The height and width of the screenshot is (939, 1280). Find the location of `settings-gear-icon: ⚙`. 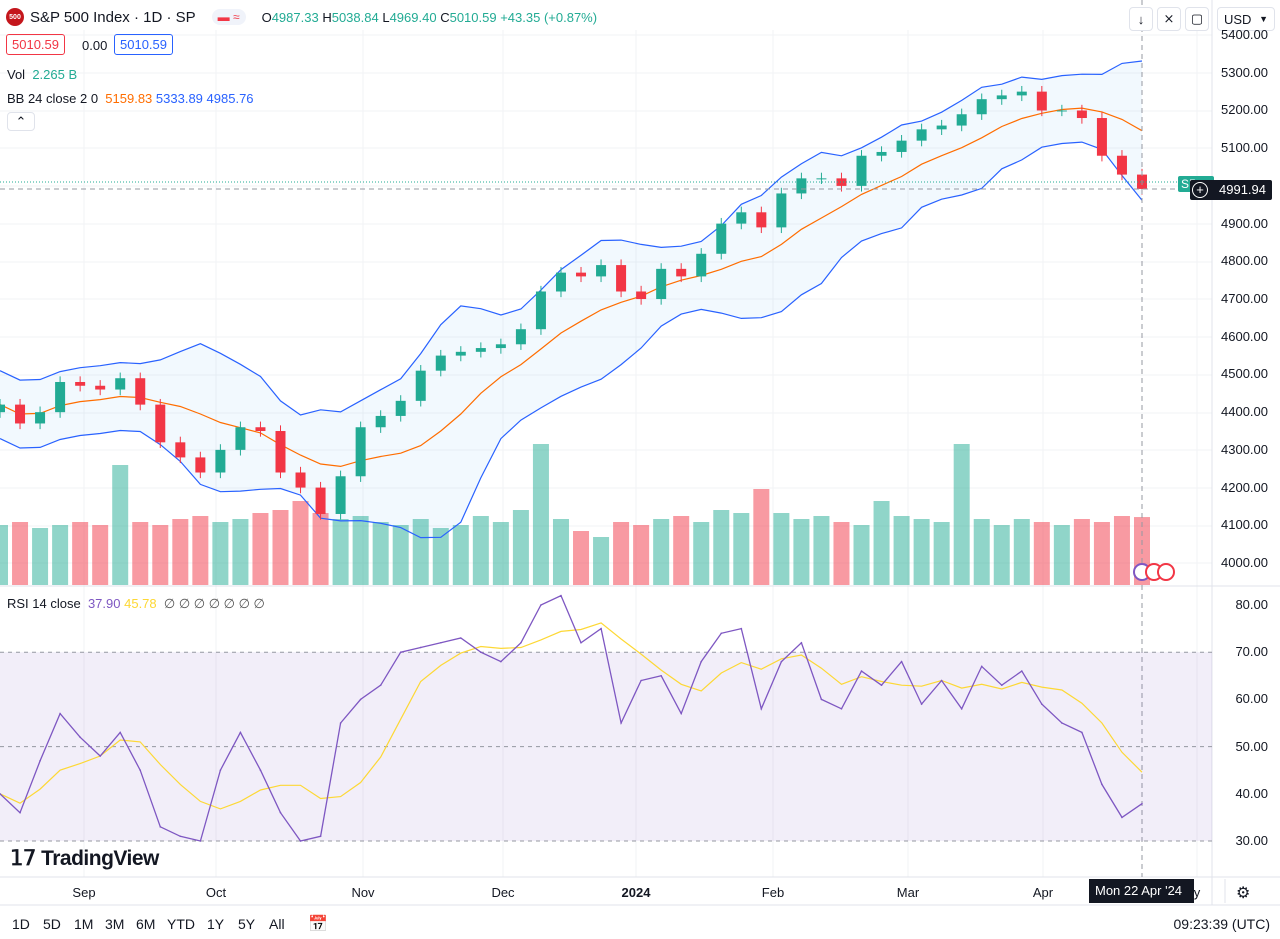

settings-gear-icon: ⚙ is located at coordinates (1243, 893).